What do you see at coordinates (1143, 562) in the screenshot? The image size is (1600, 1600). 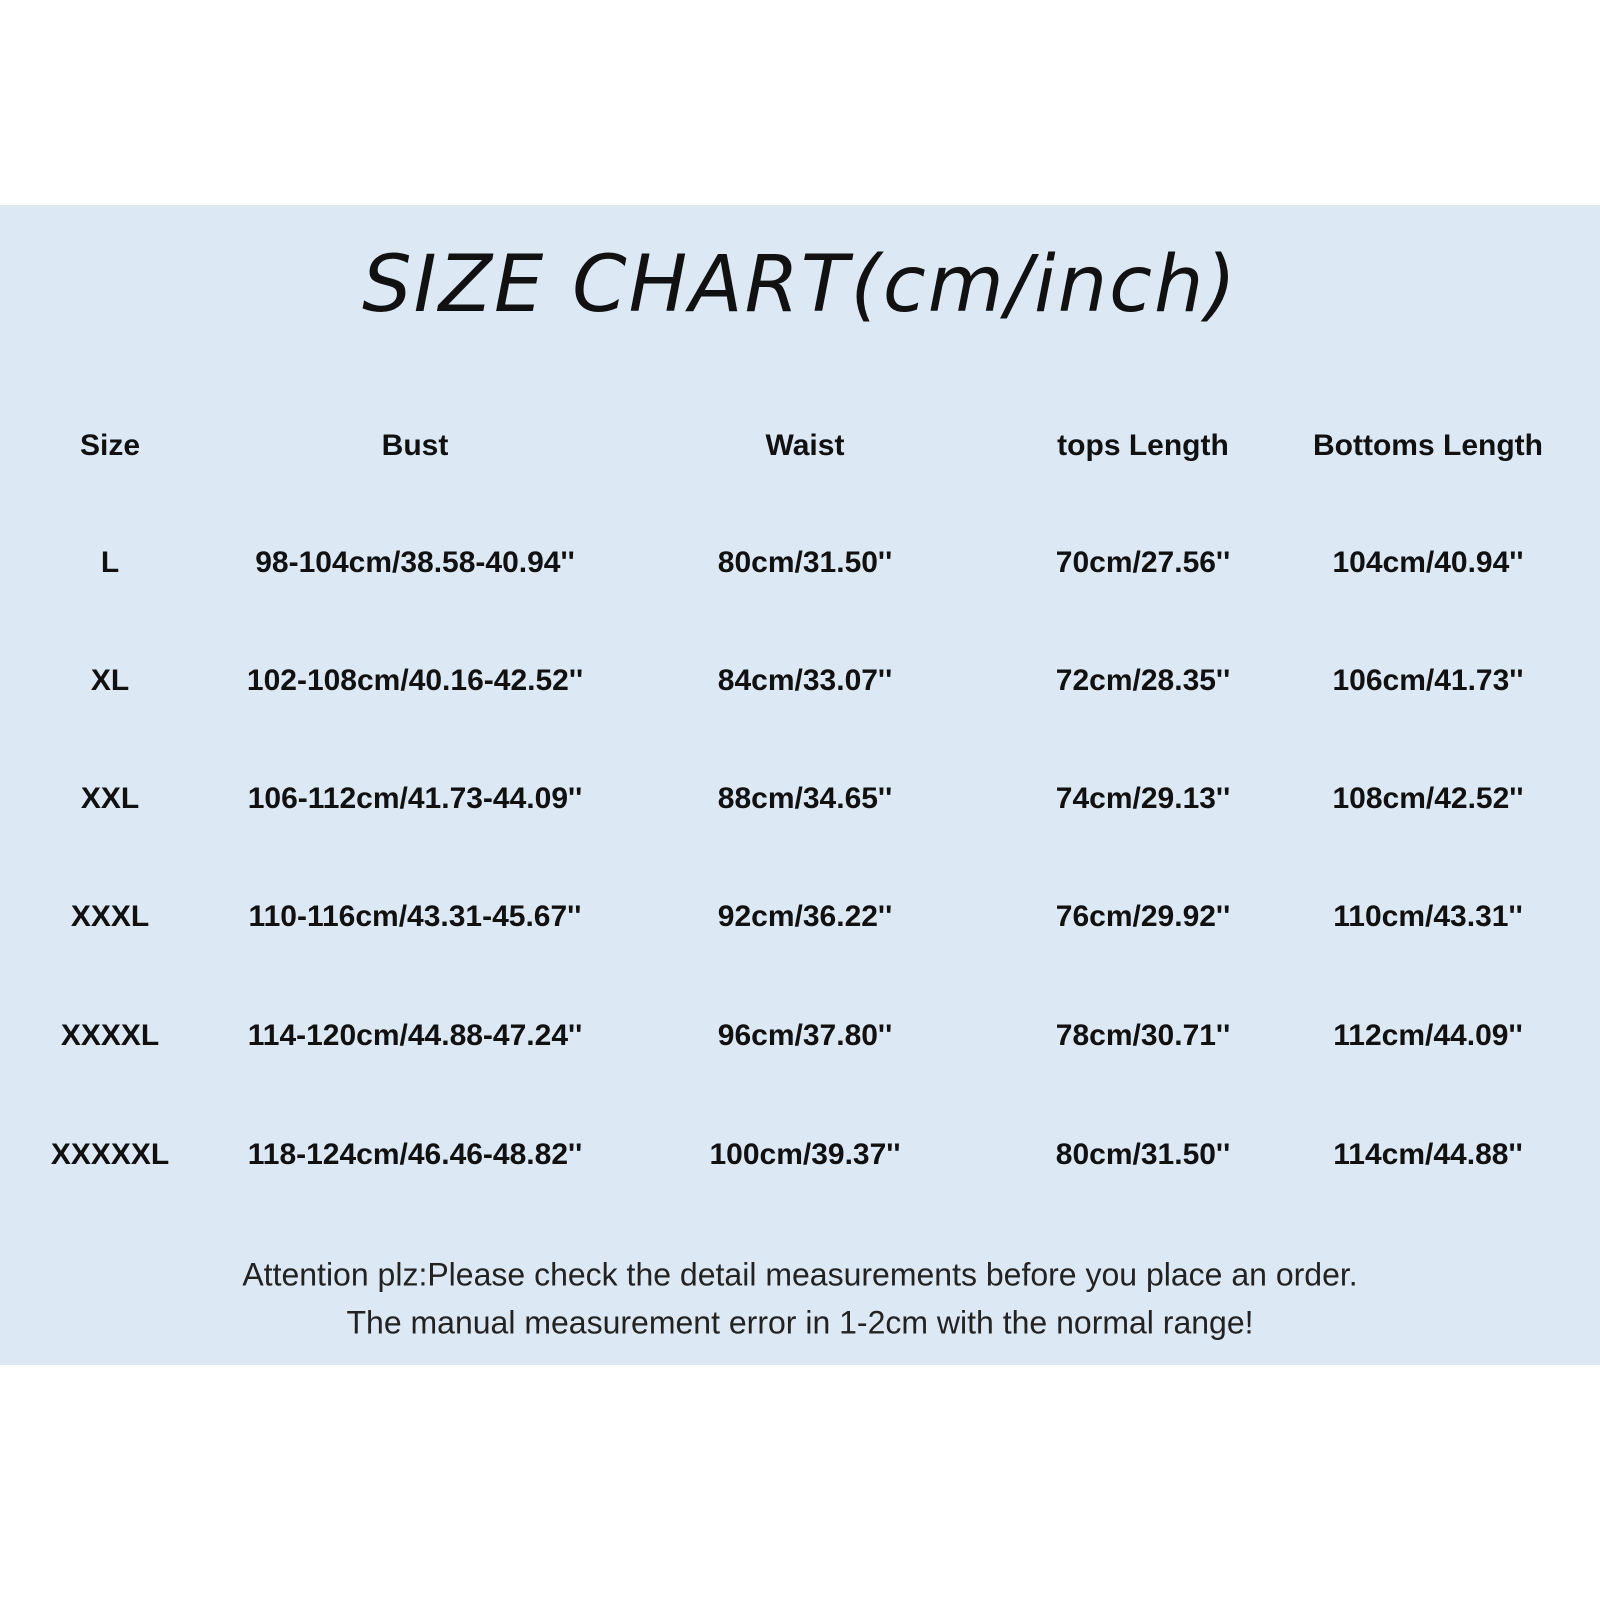 I see `table-cell: 70cm/27.56''` at bounding box center [1143, 562].